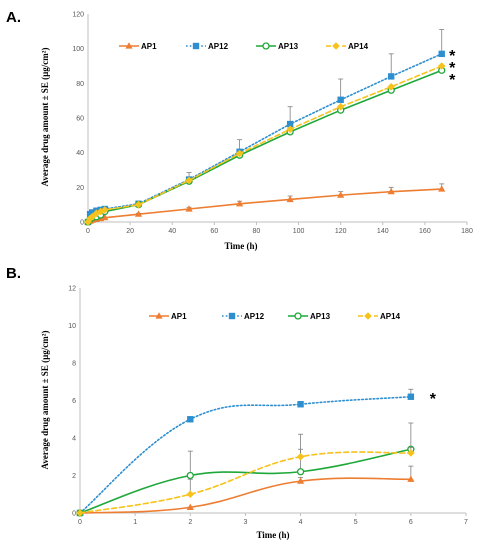 The width and height of the screenshot is (481, 550). What do you see at coordinates (299, 231) in the screenshot?
I see `x-tick-label: 100` at bounding box center [299, 231].